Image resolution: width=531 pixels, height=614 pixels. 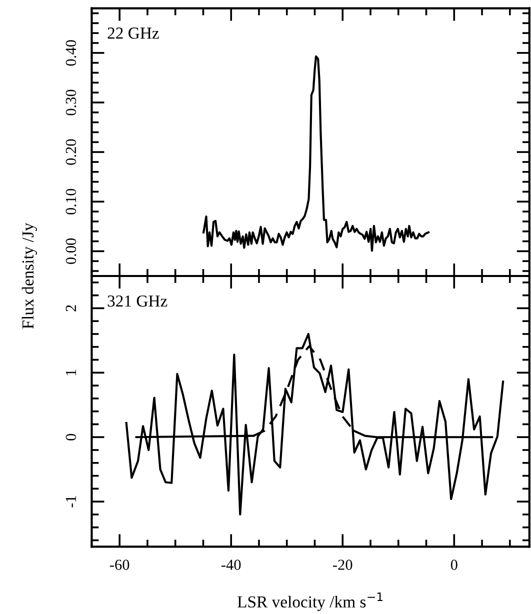 I want to click on y-tick-label: 0.20, so click(x=71, y=152).